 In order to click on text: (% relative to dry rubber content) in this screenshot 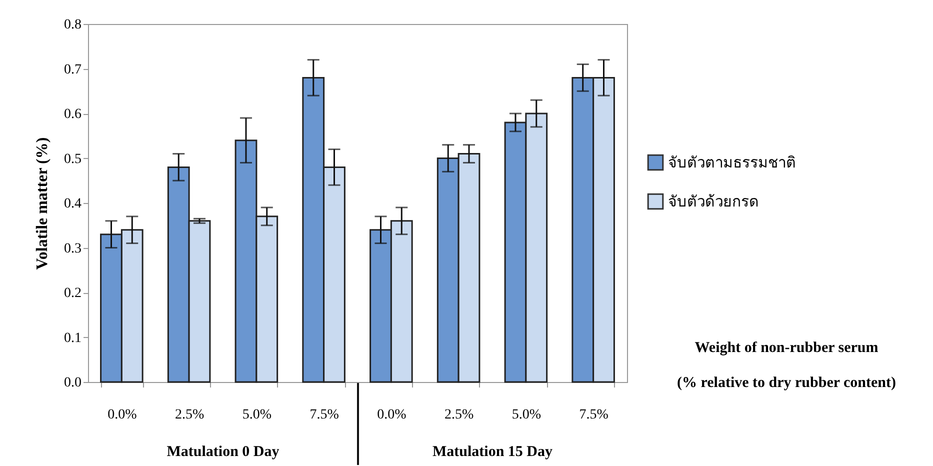, I will do `click(786, 383)`.